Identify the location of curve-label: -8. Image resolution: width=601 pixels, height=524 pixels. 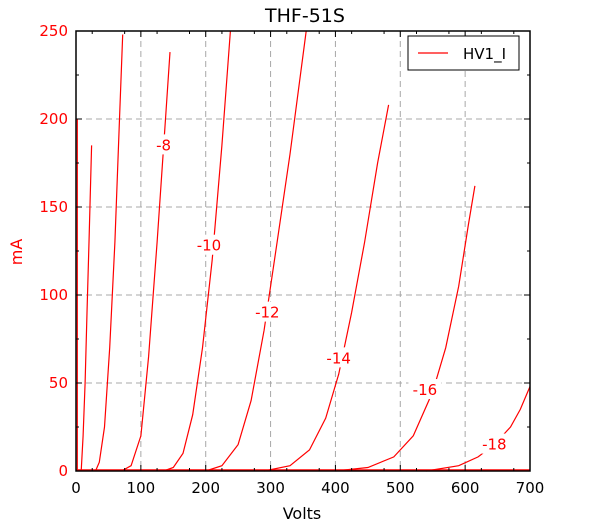
(163, 145).